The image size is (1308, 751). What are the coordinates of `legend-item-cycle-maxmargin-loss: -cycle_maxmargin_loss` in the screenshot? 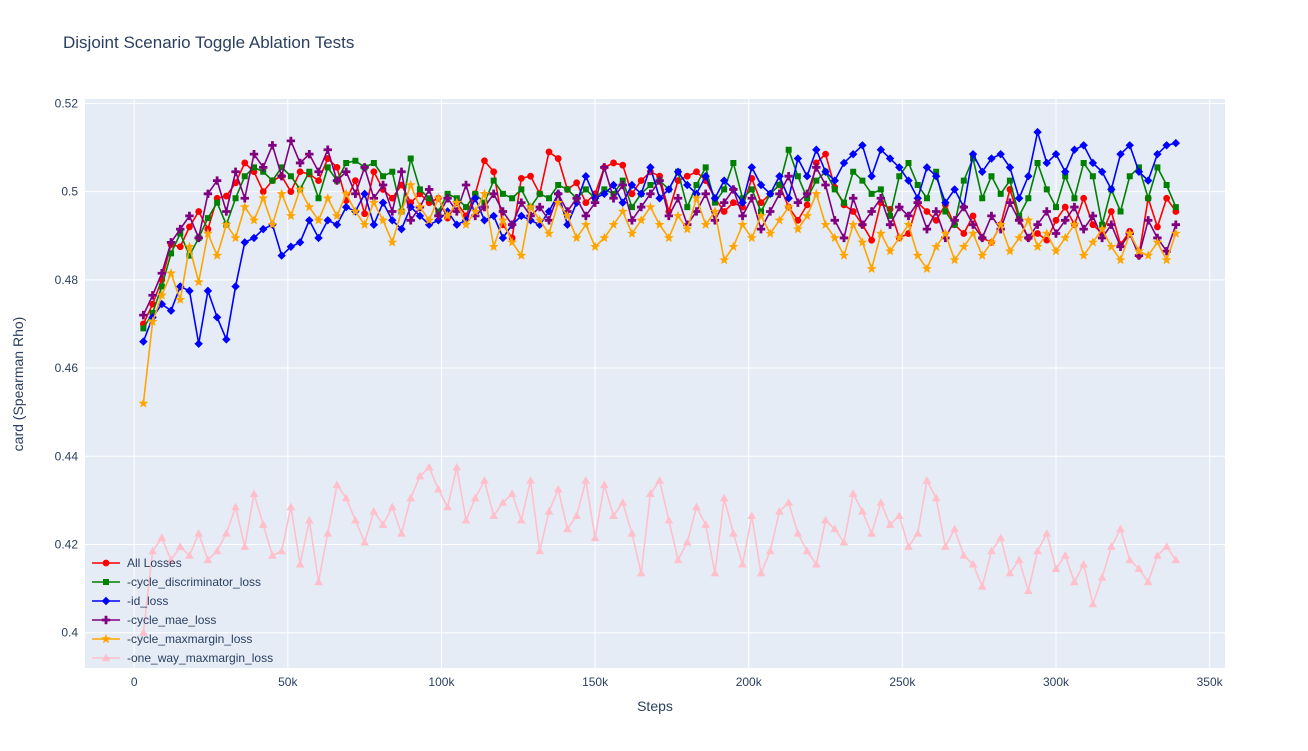 It's located at (182, 638).